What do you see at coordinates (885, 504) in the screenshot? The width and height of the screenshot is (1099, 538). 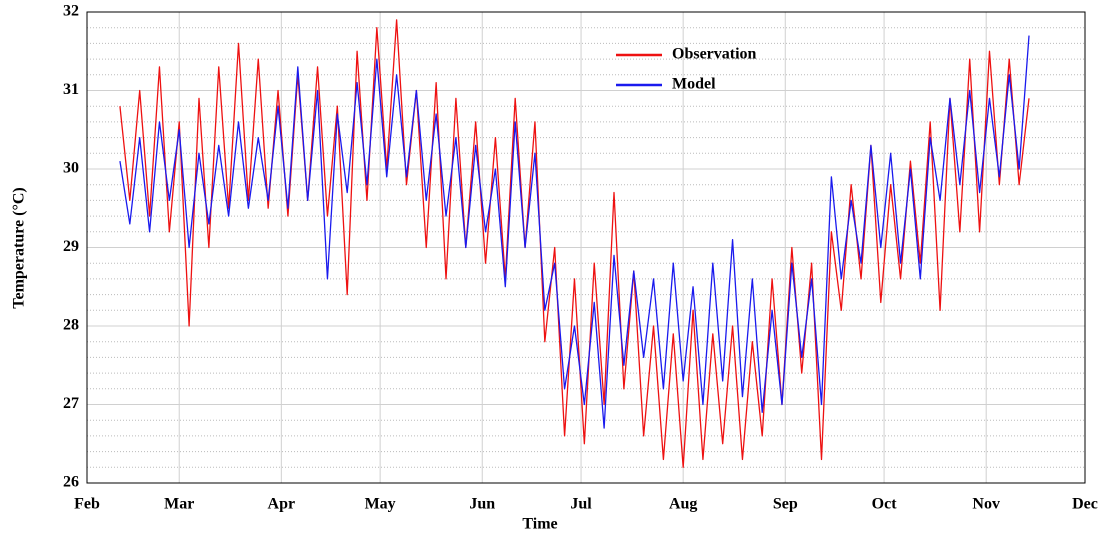 I see `x-tick-label: Oct` at bounding box center [885, 504].